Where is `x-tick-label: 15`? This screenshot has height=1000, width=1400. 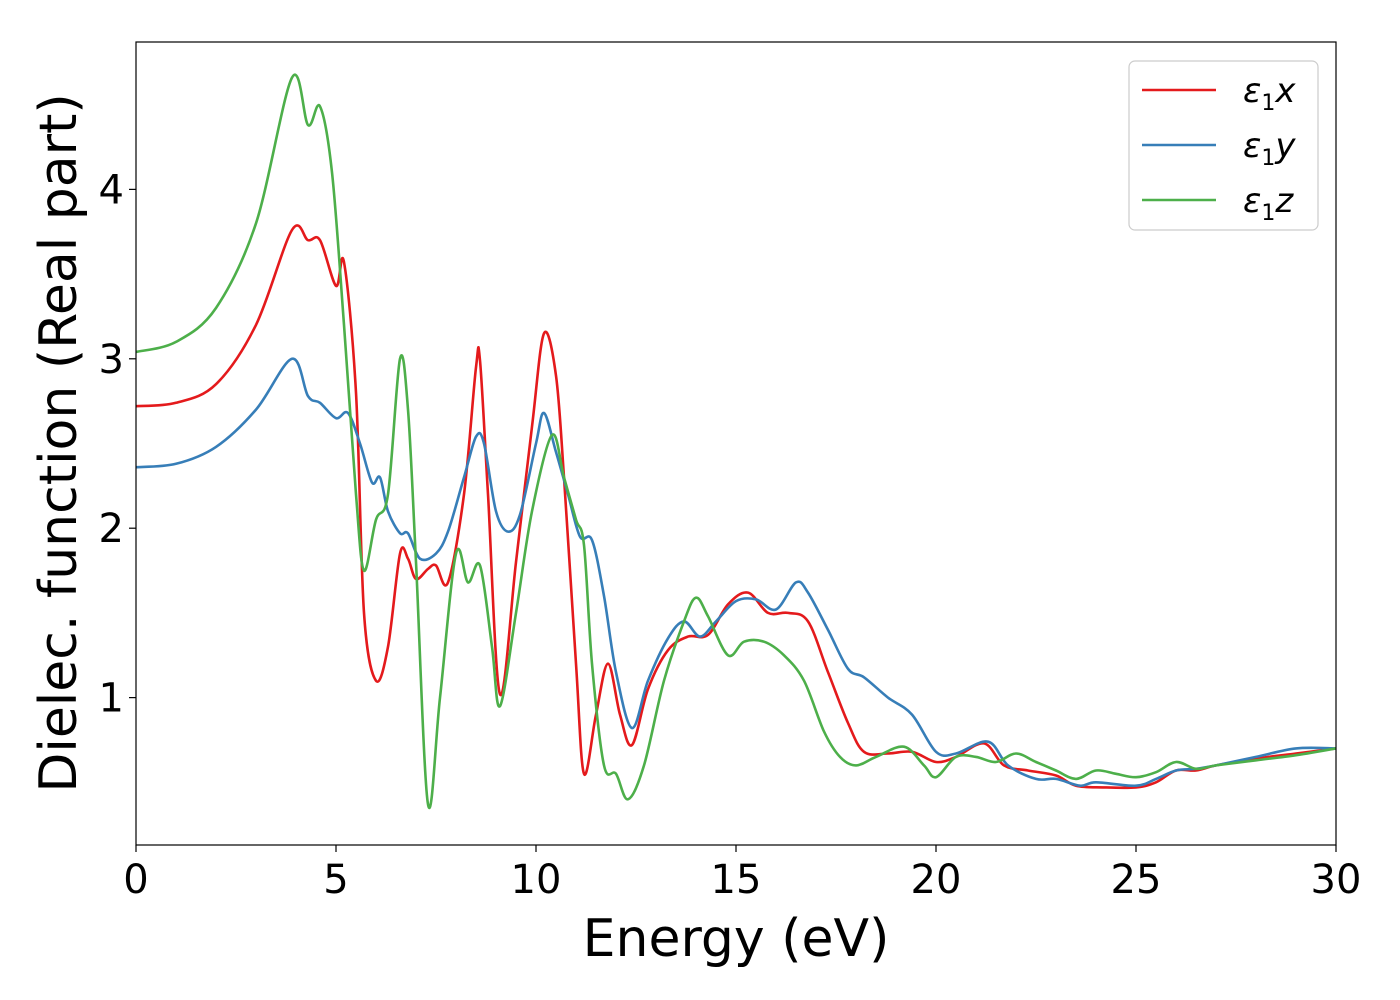 x-tick-label: 15 is located at coordinates (736, 880).